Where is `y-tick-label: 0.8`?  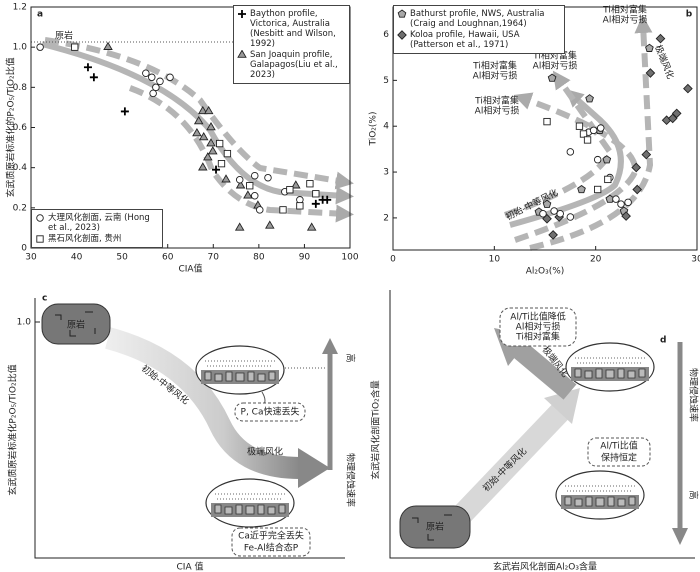
y-tick-label: 0.8 is located at coordinates (20, 88).